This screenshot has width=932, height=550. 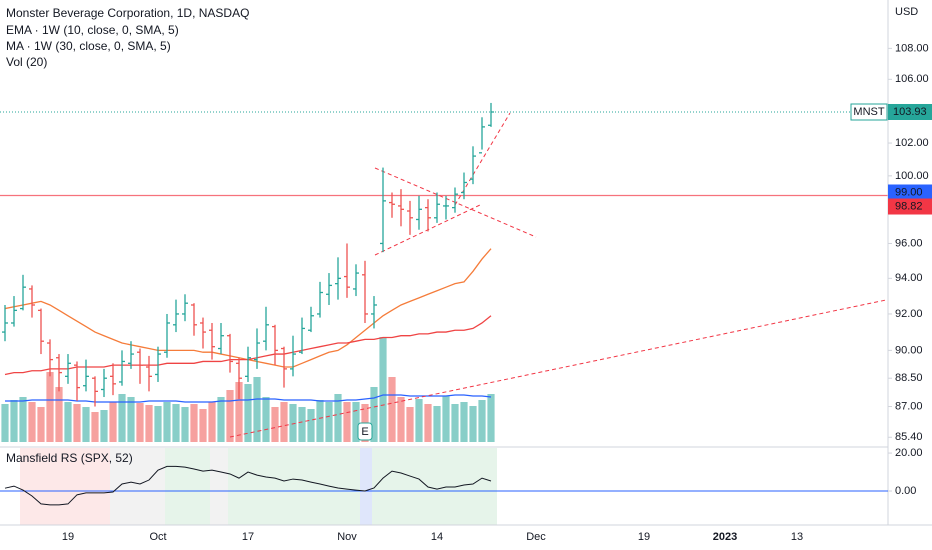 I want to click on y-tick-label: 94.00, so click(x=909, y=278).